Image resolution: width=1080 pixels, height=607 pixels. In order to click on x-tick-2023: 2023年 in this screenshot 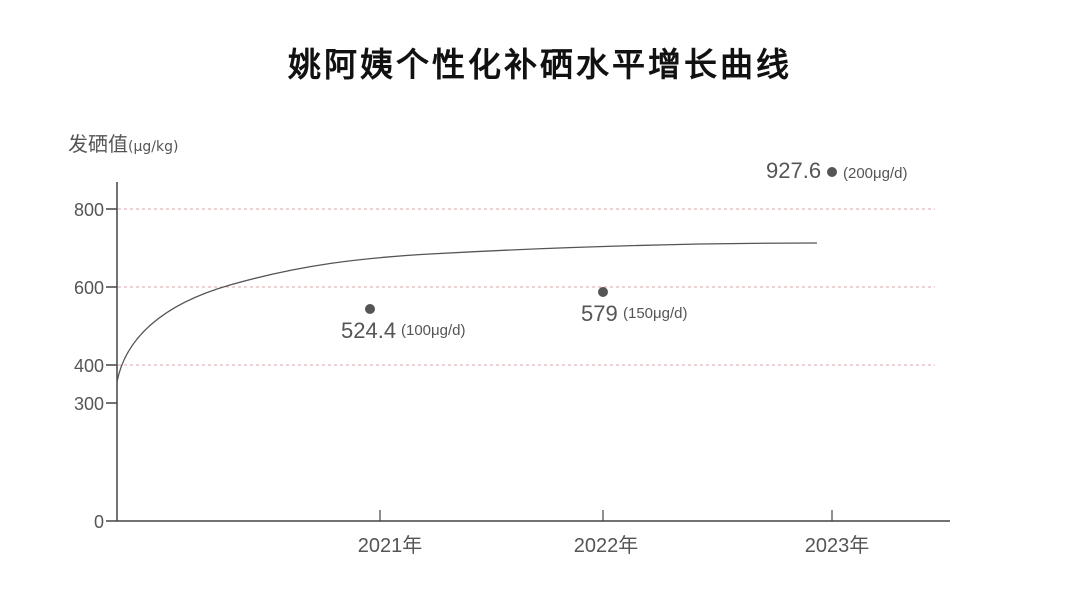, I will do `click(837, 545)`.